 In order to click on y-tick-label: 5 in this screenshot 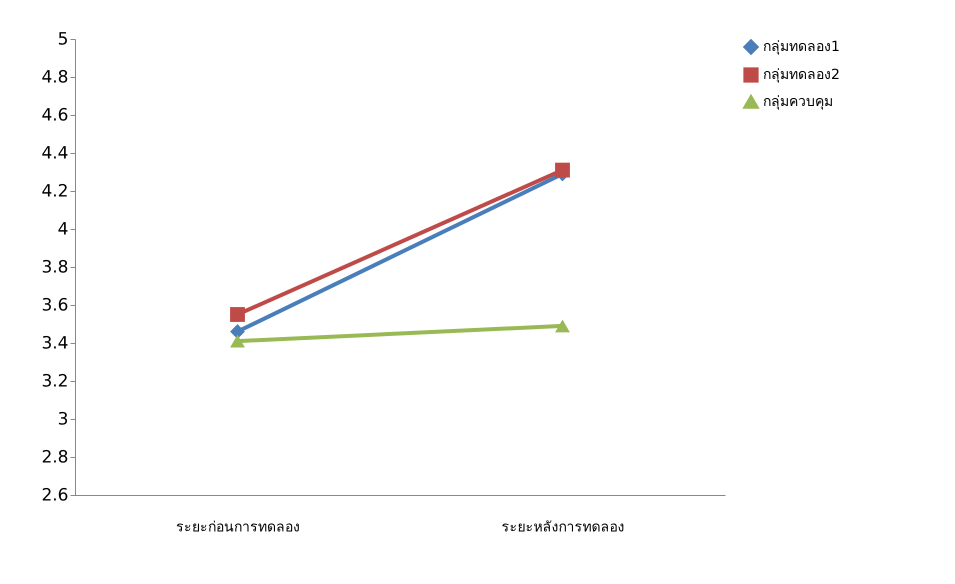, I will do `click(63, 40)`.